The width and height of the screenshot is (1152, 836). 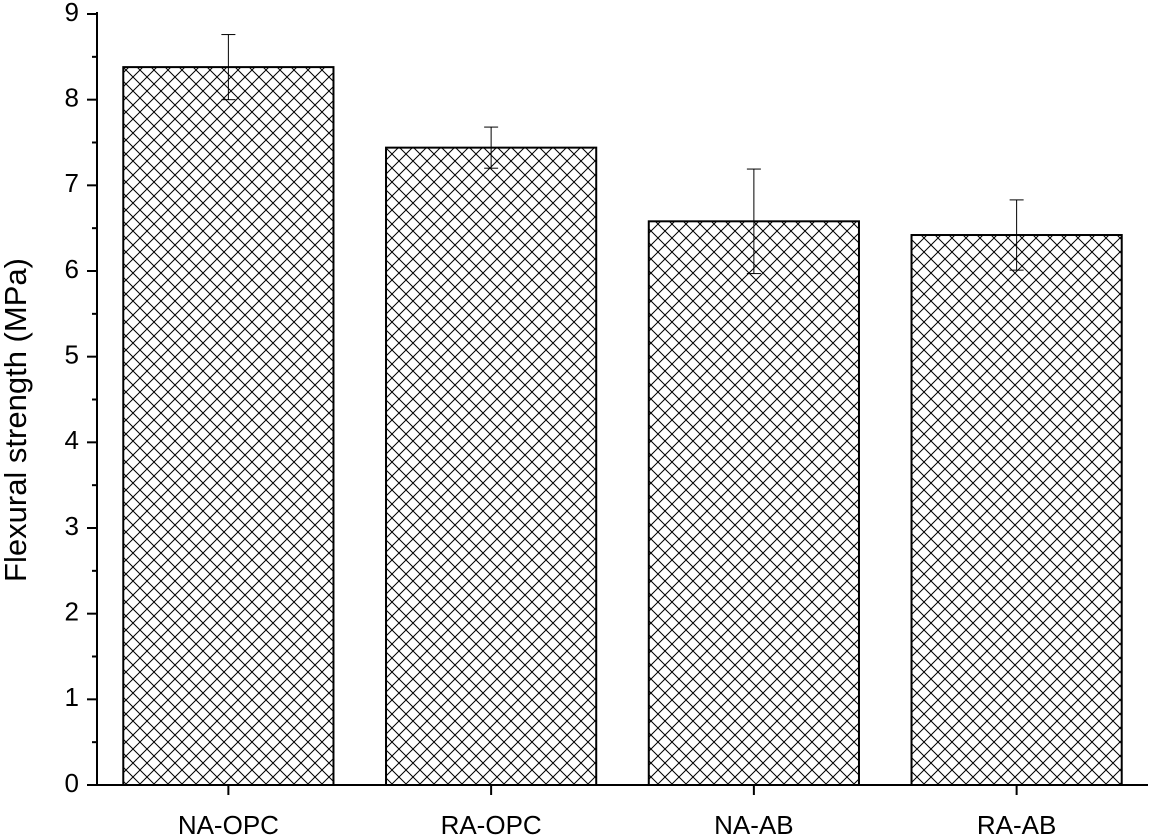 I want to click on x-tick-label: RA-OPC, so click(x=491, y=823).